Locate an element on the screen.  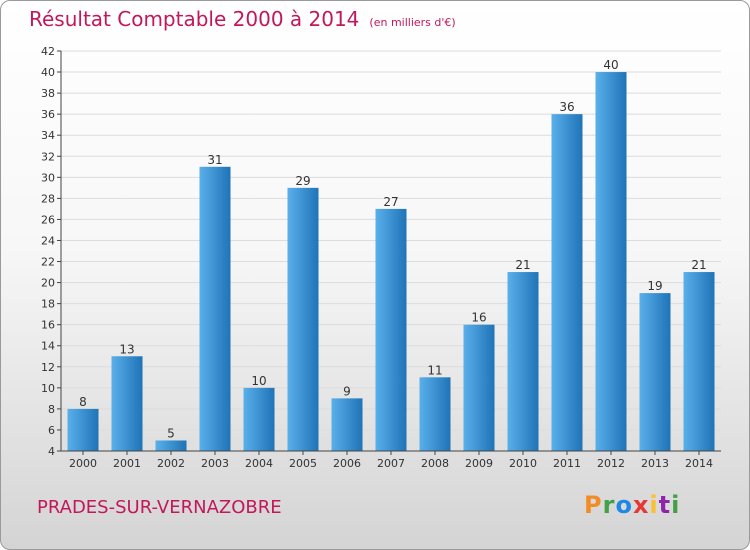
x-tick-label: 2004 is located at coordinates (259, 463).